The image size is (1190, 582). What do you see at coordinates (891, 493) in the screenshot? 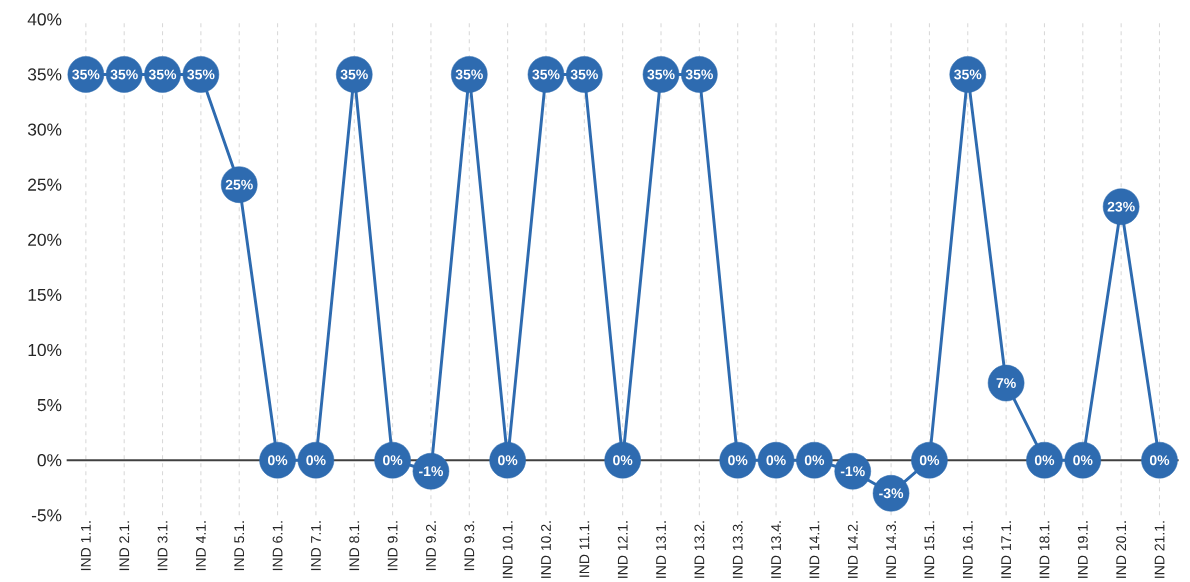
I see `data-label: -3%` at bounding box center [891, 493].